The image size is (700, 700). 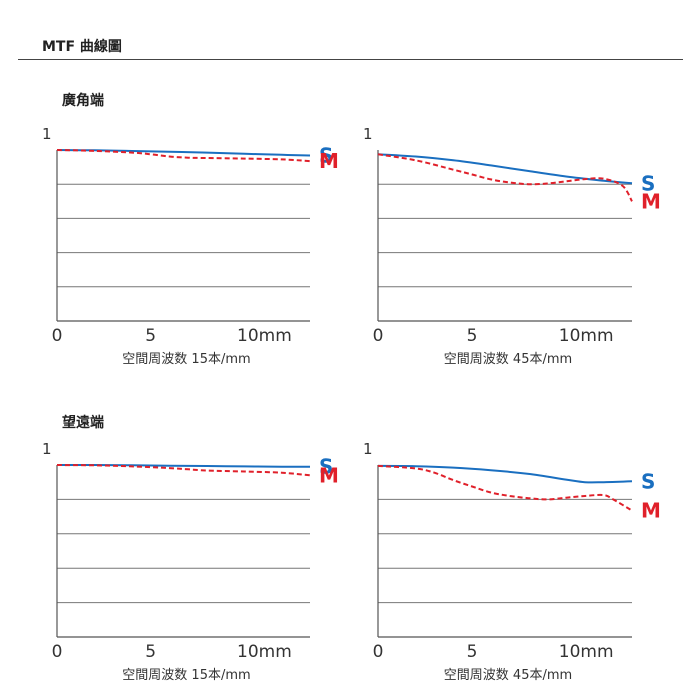 What do you see at coordinates (83, 101) in the screenshot?
I see `section-title-wide: 廣角端` at bounding box center [83, 101].